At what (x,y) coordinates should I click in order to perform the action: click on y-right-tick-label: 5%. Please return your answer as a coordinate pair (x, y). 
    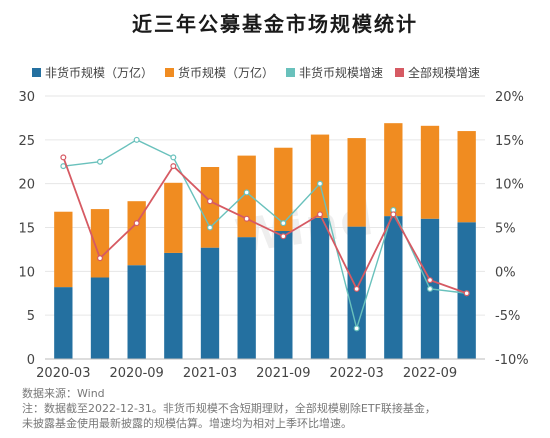
    Looking at the image, I should click on (505, 229).